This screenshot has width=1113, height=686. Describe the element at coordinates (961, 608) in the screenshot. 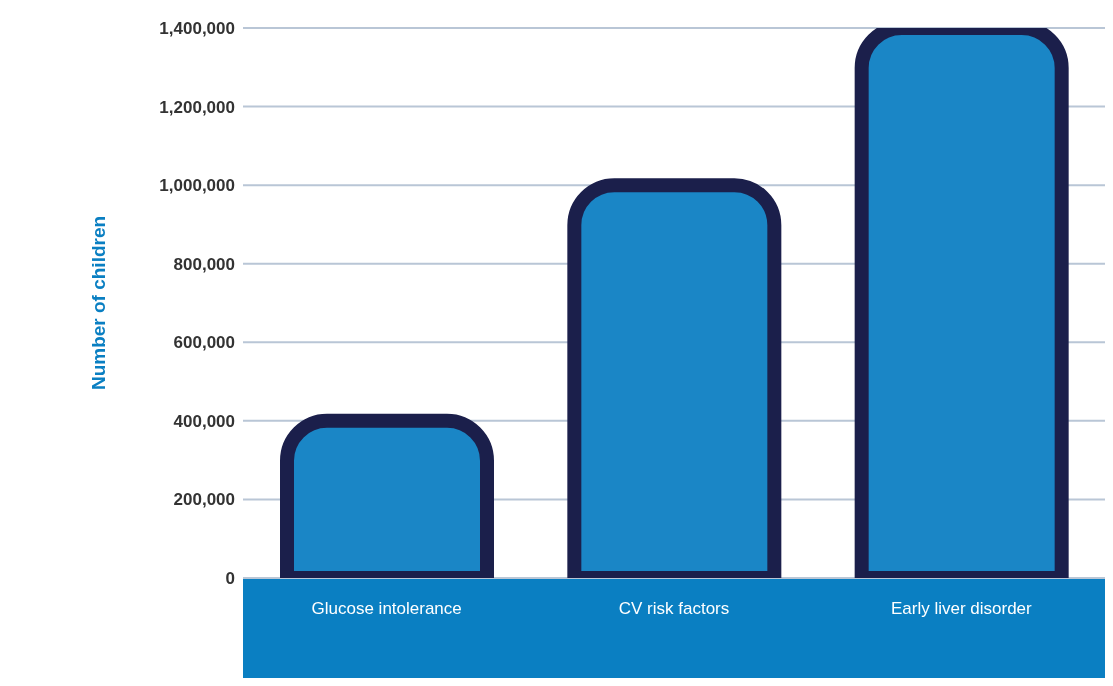

I see `x-tick-label: Early liver disorder` at that location.